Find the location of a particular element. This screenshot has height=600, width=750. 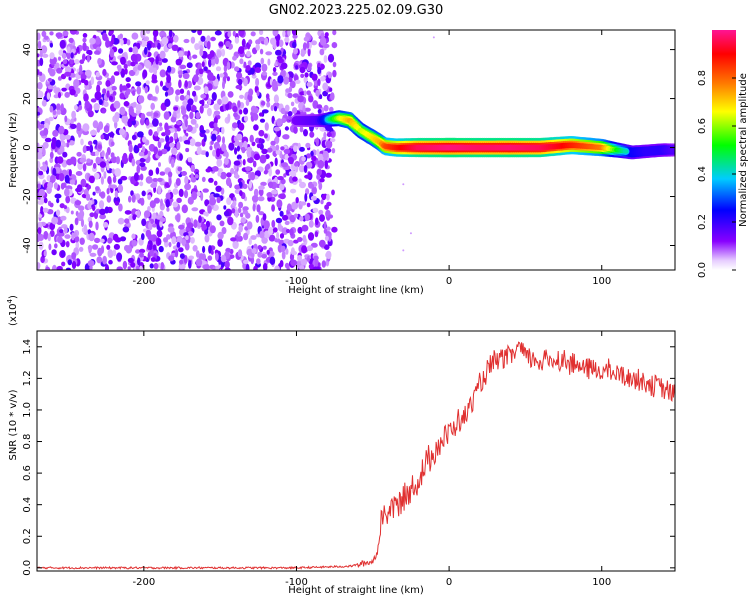

spectrogram-xtick-label: 100 is located at coordinates (601, 281).